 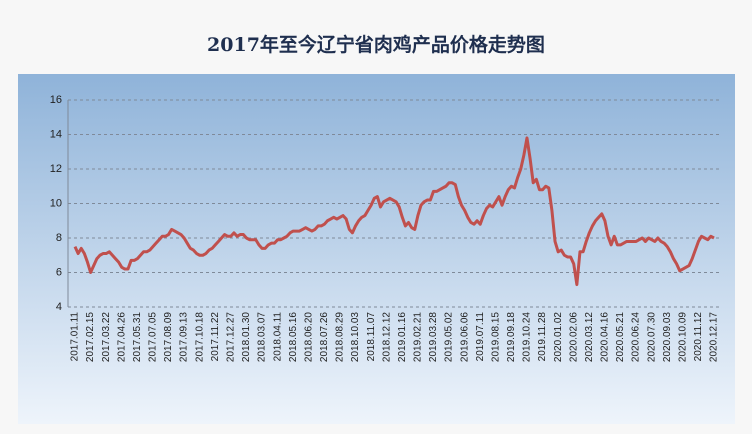 What do you see at coordinates (308, 337) in the screenshot?
I see `x-tick-label: 2018.06.20` at bounding box center [308, 337].